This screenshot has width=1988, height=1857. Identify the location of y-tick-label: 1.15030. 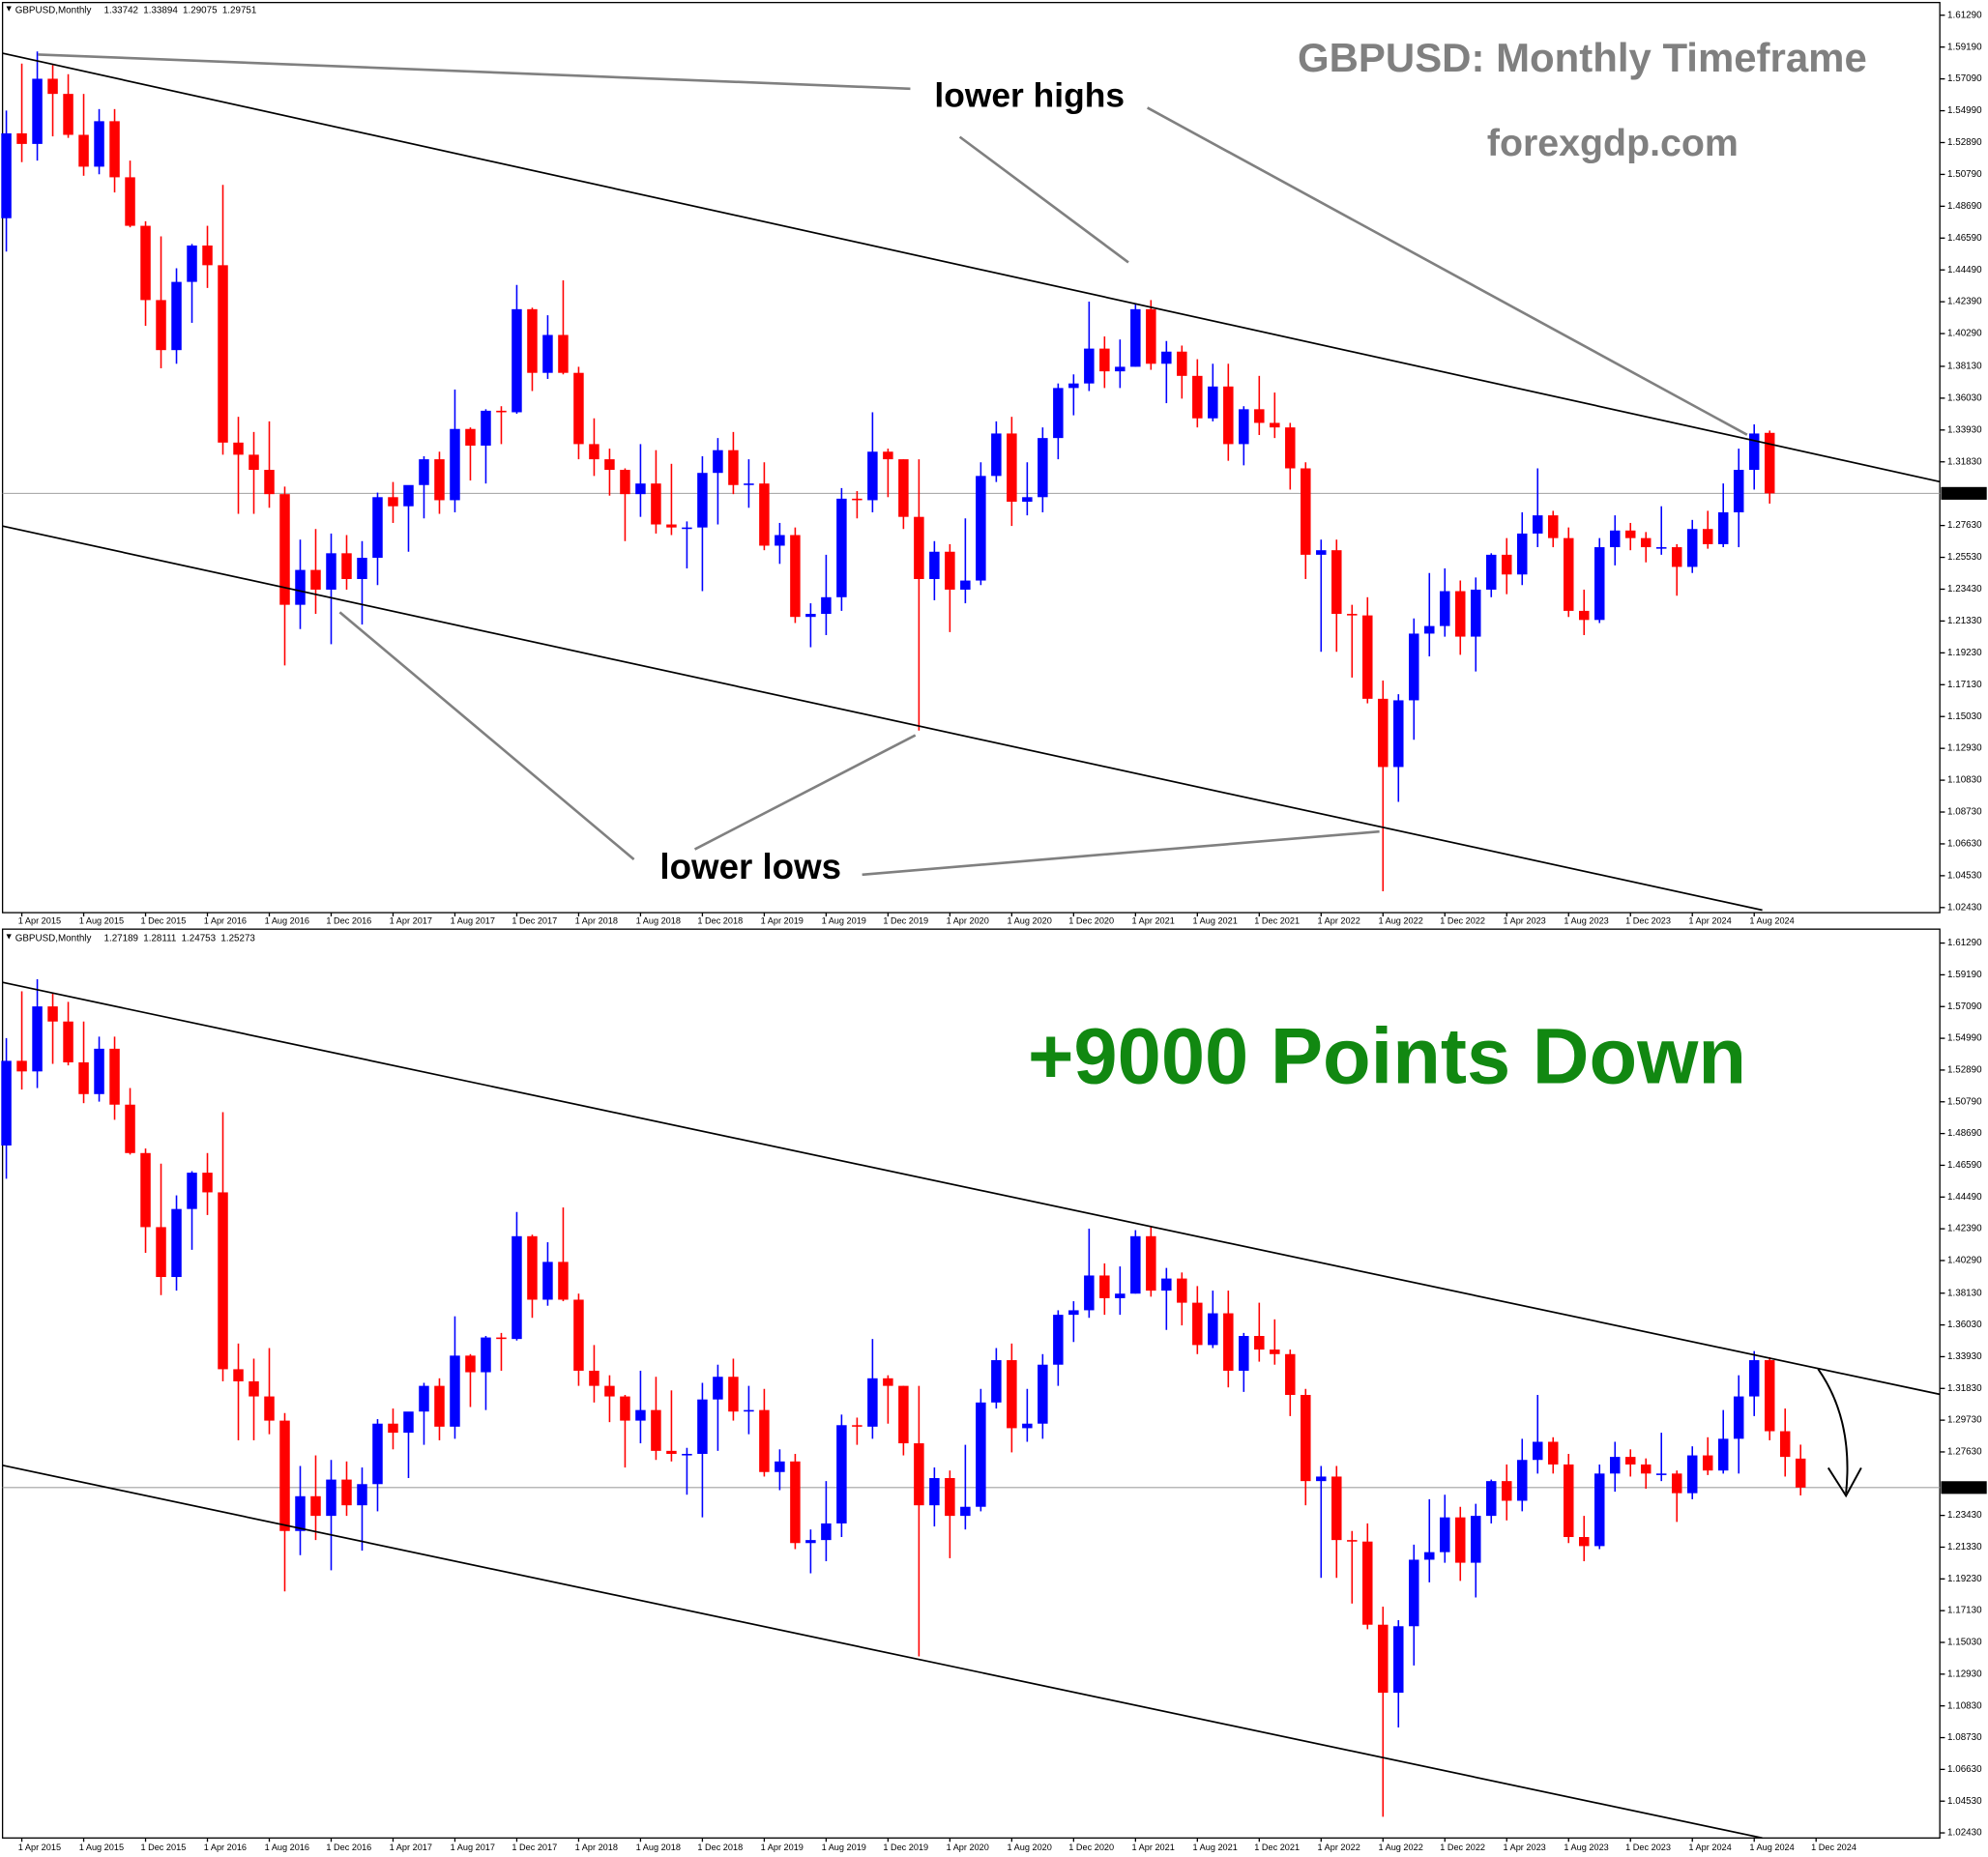
(1964, 1643).